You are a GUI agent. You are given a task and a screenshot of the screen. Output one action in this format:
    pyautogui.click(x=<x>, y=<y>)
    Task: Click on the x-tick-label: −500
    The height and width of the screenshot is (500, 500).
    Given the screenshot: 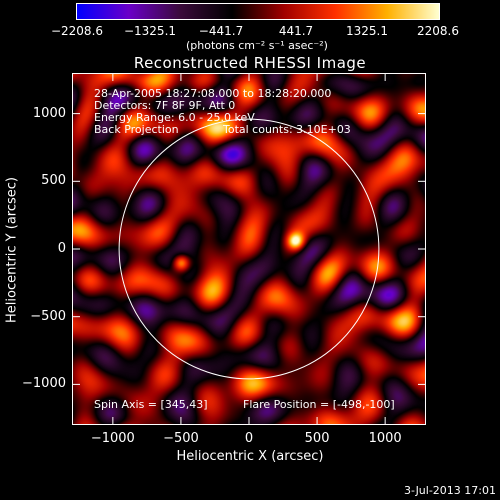 What is the action you would take?
    pyautogui.click(x=181, y=438)
    